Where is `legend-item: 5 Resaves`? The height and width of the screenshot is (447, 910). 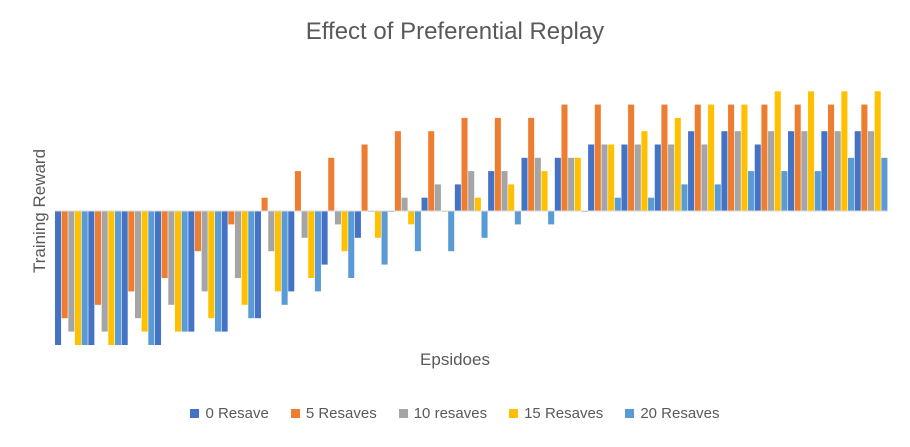 legend-item: 5 Resaves is located at coordinates (333, 413).